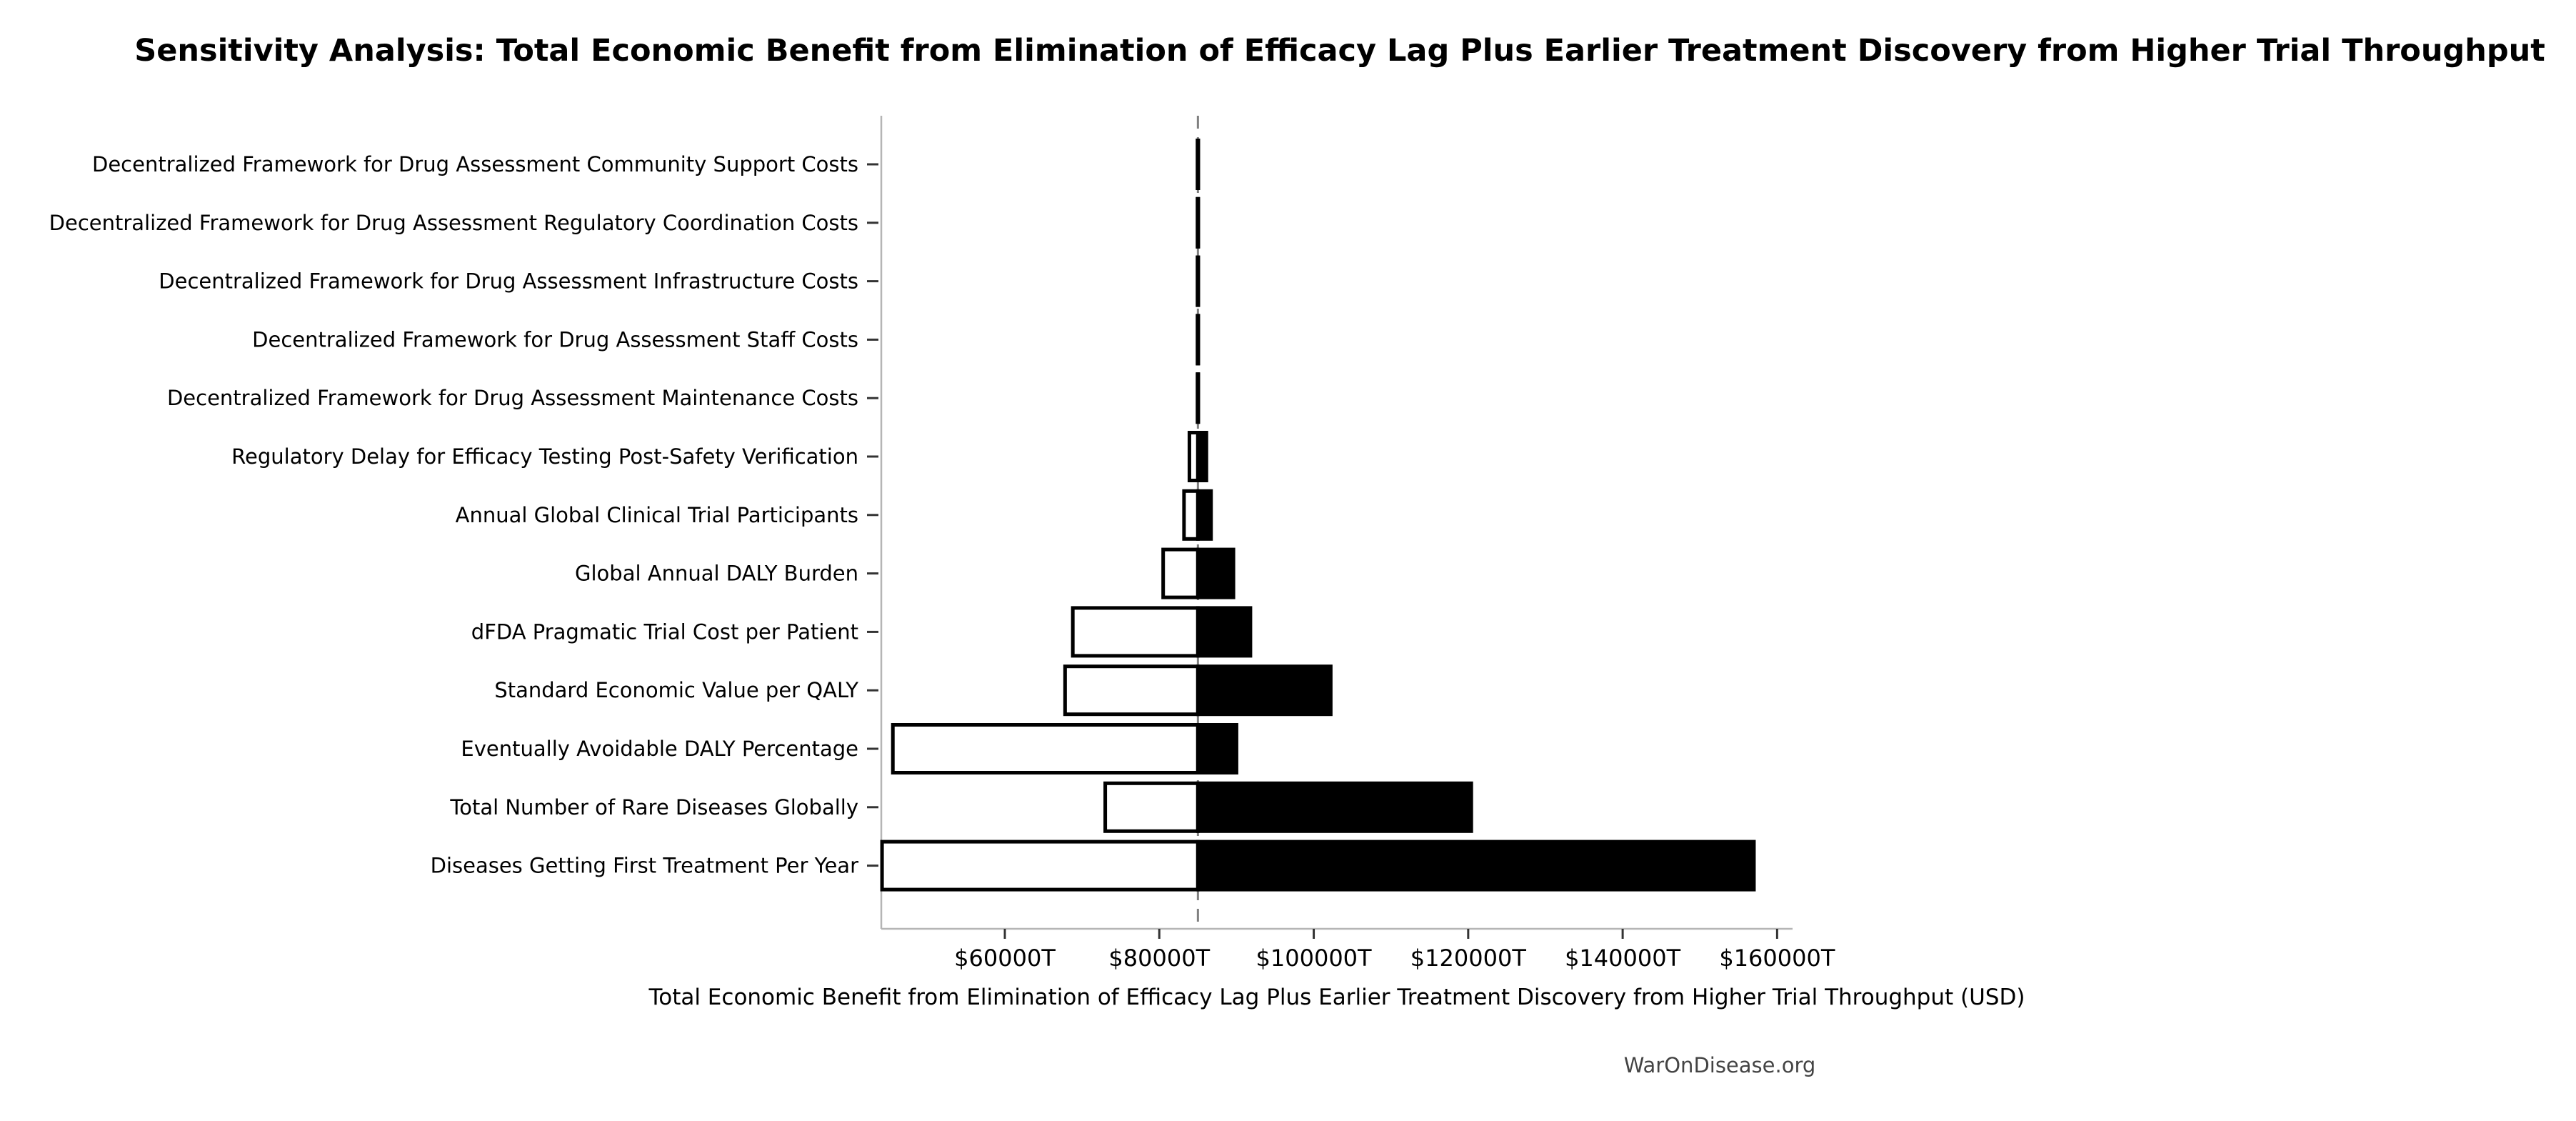  What do you see at coordinates (1468, 958) in the screenshot?
I see `x-axis-tick-label: $120000T` at bounding box center [1468, 958].